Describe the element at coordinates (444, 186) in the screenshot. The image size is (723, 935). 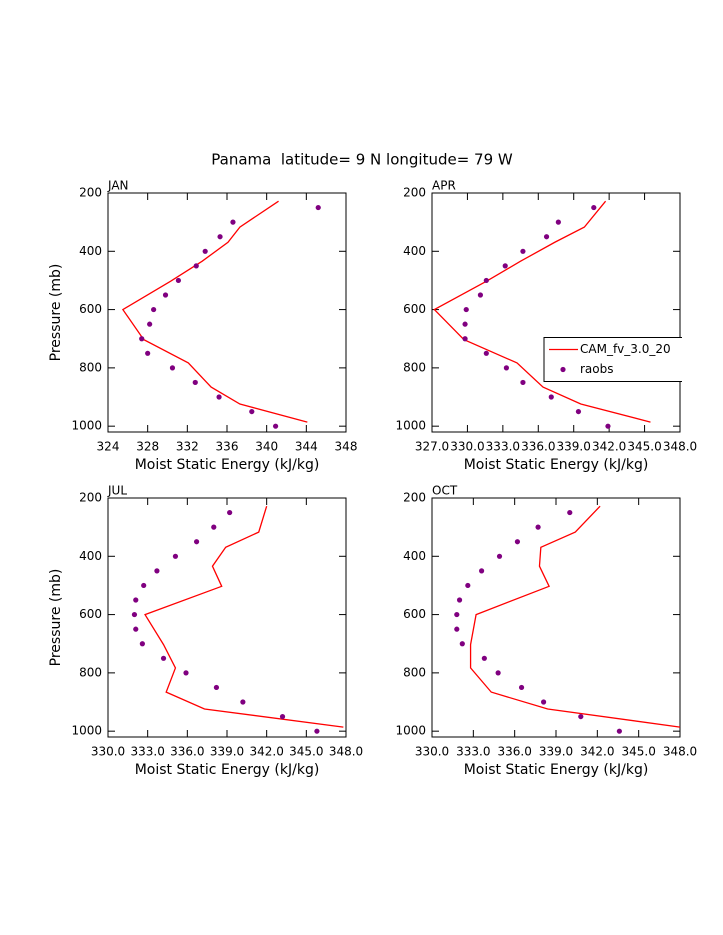
I see `panel-label: APR` at that location.